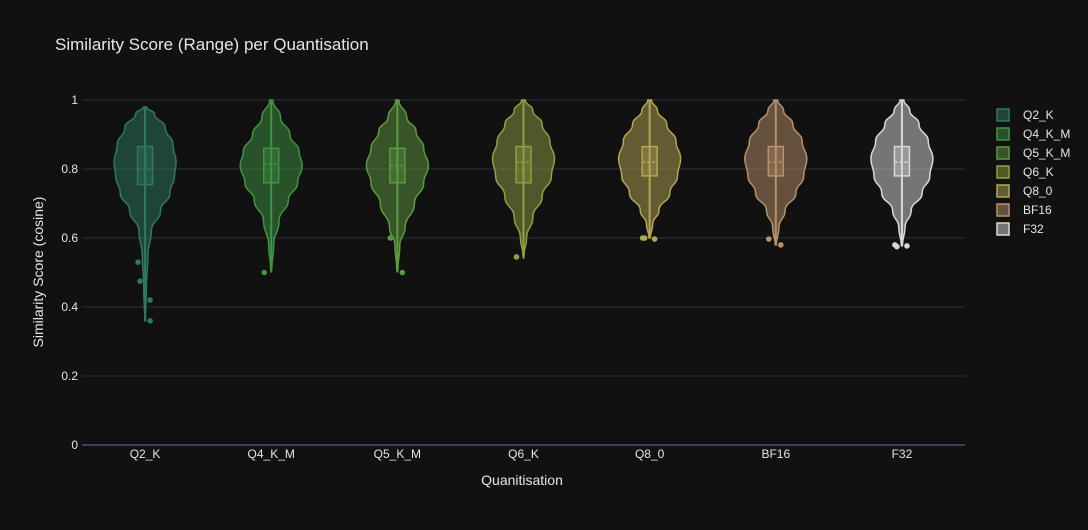  I want to click on y-axis-label: Similarity Score (cosine), so click(38, 272).